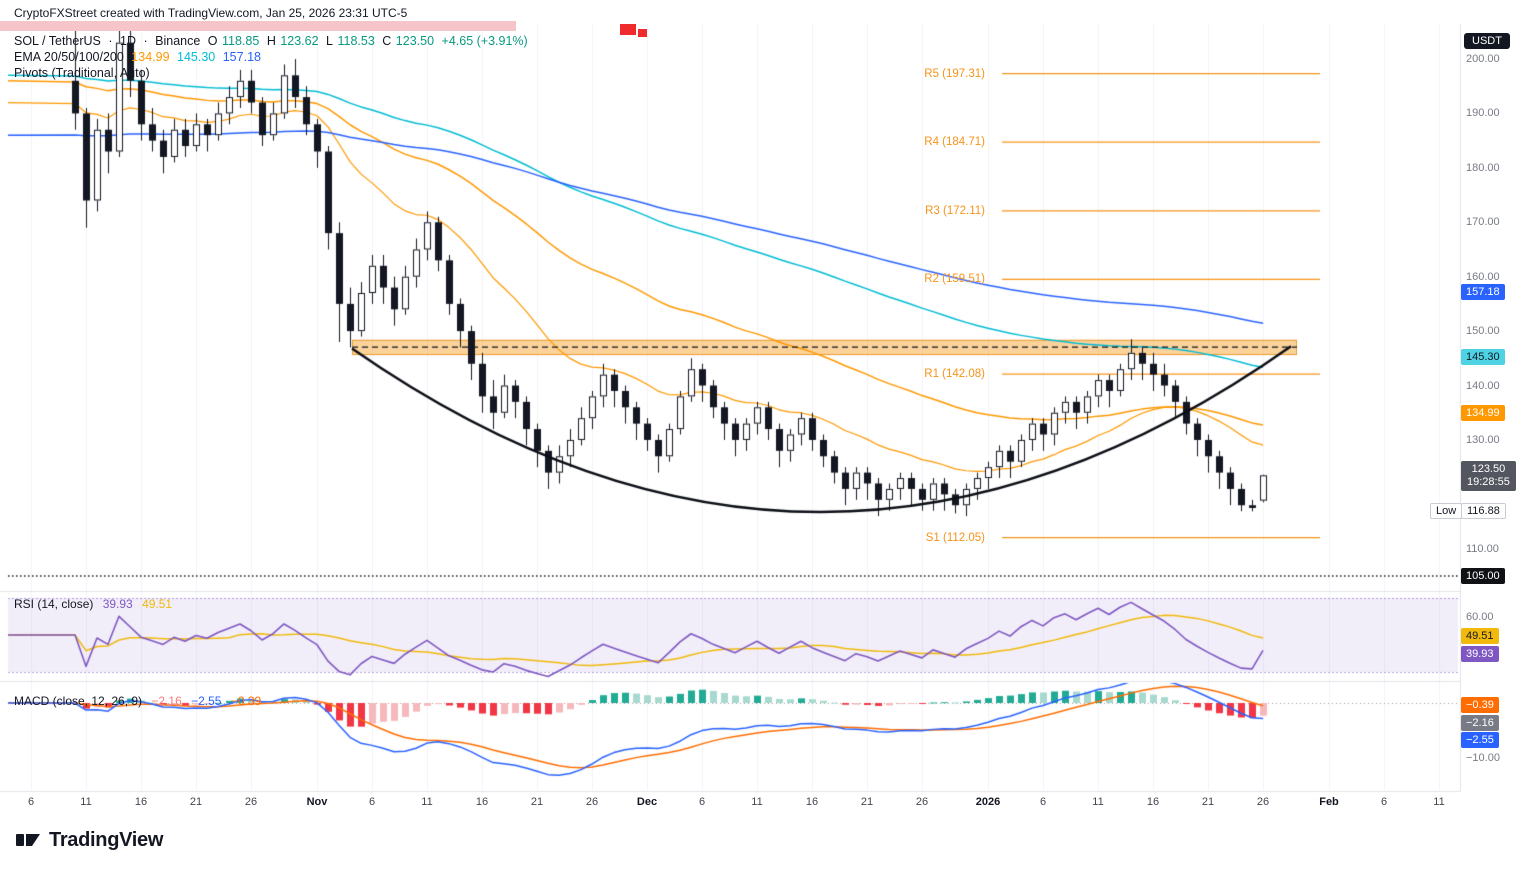 This screenshot has height=869, width=1536. I want to click on pivot-label: S1 (112.05), so click(955, 537).